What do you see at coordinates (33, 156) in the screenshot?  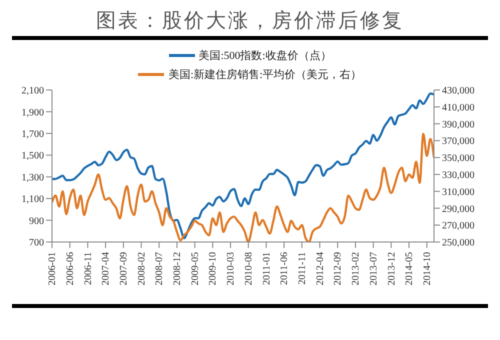 I see `y-tick-label: 1,500` at bounding box center [33, 156].